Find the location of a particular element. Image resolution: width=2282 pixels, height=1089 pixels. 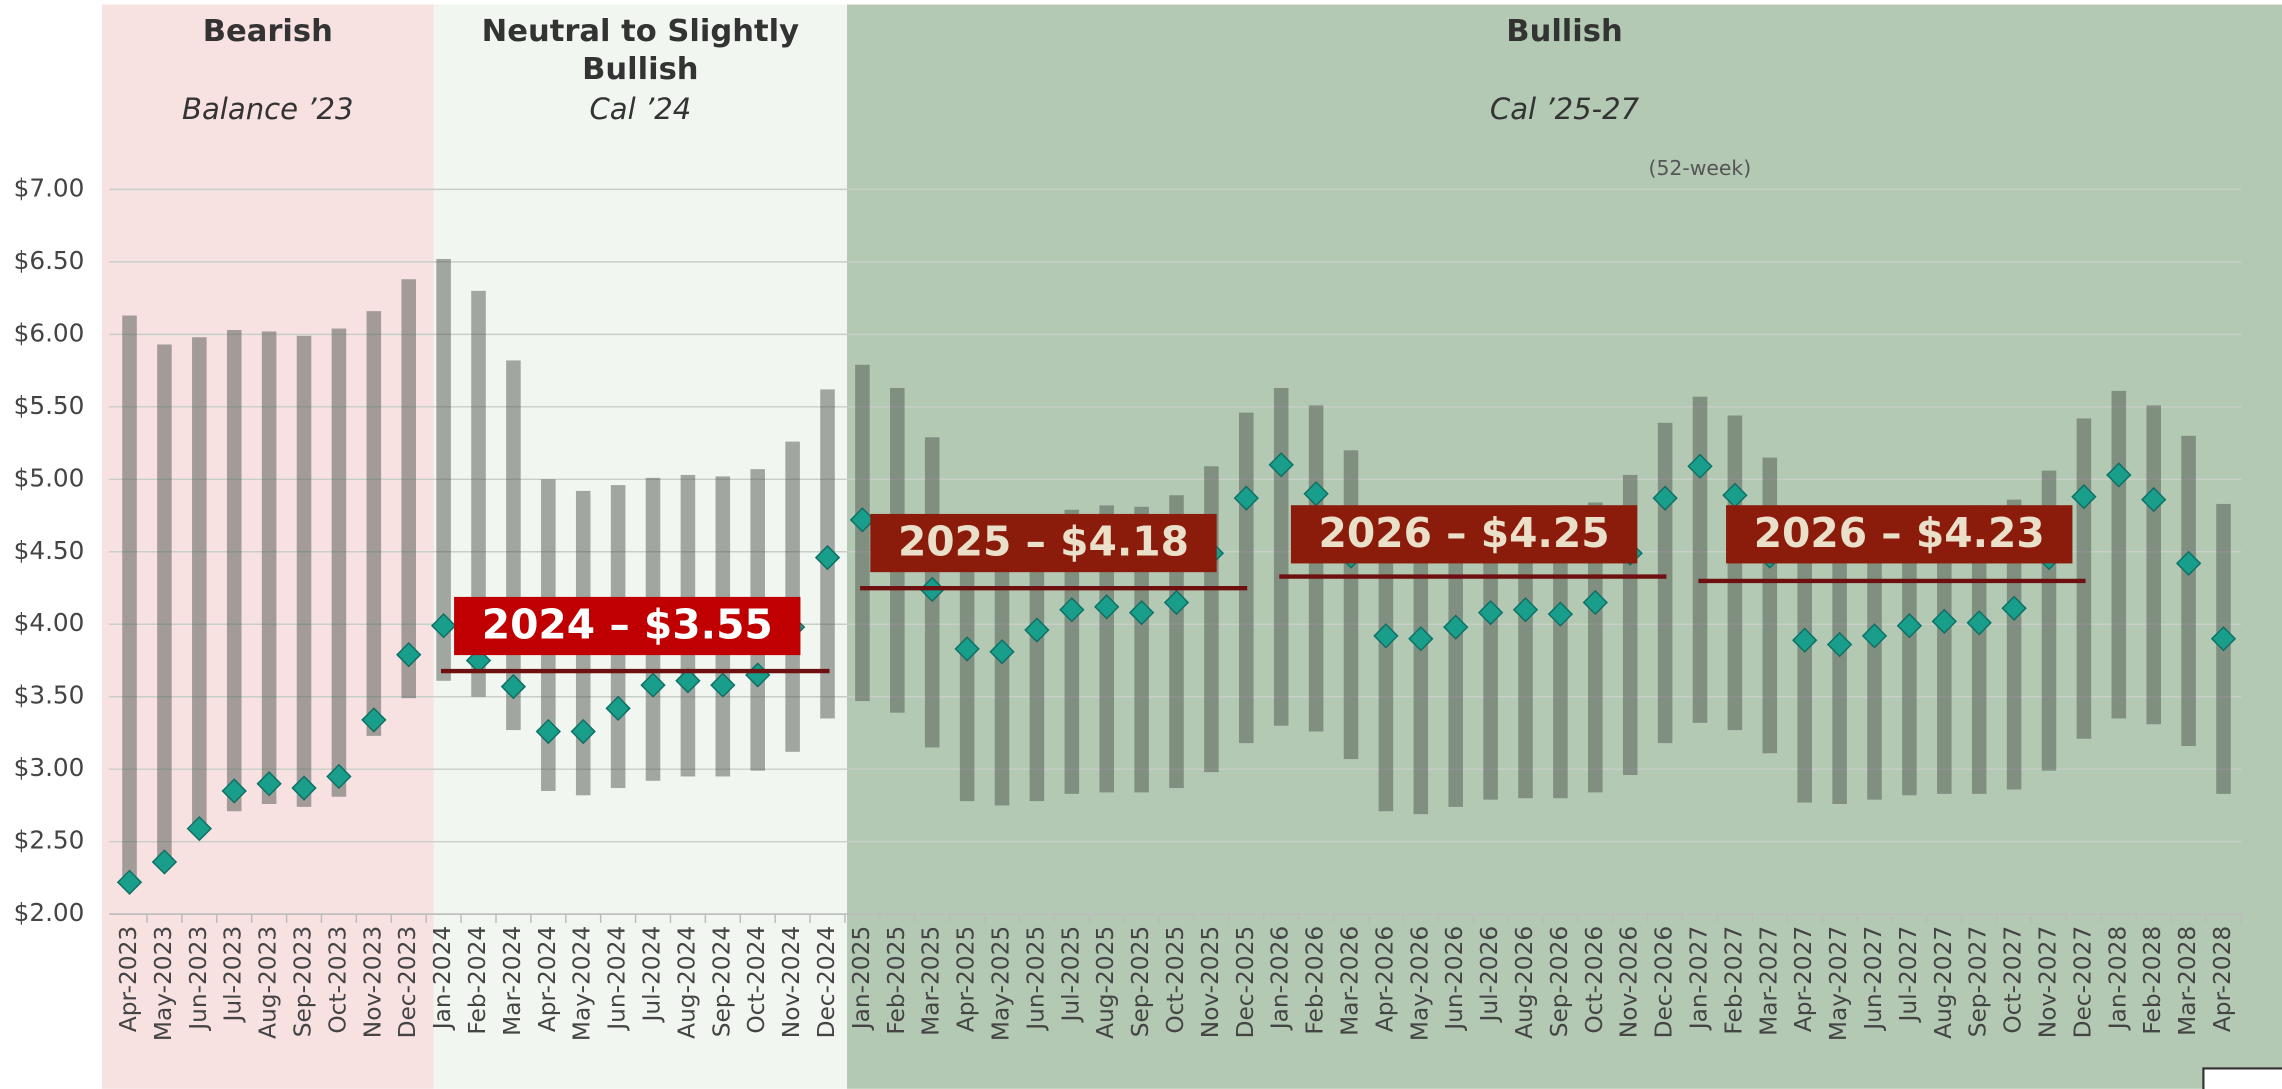

zone-title: Bearish is located at coordinates (267, 31).